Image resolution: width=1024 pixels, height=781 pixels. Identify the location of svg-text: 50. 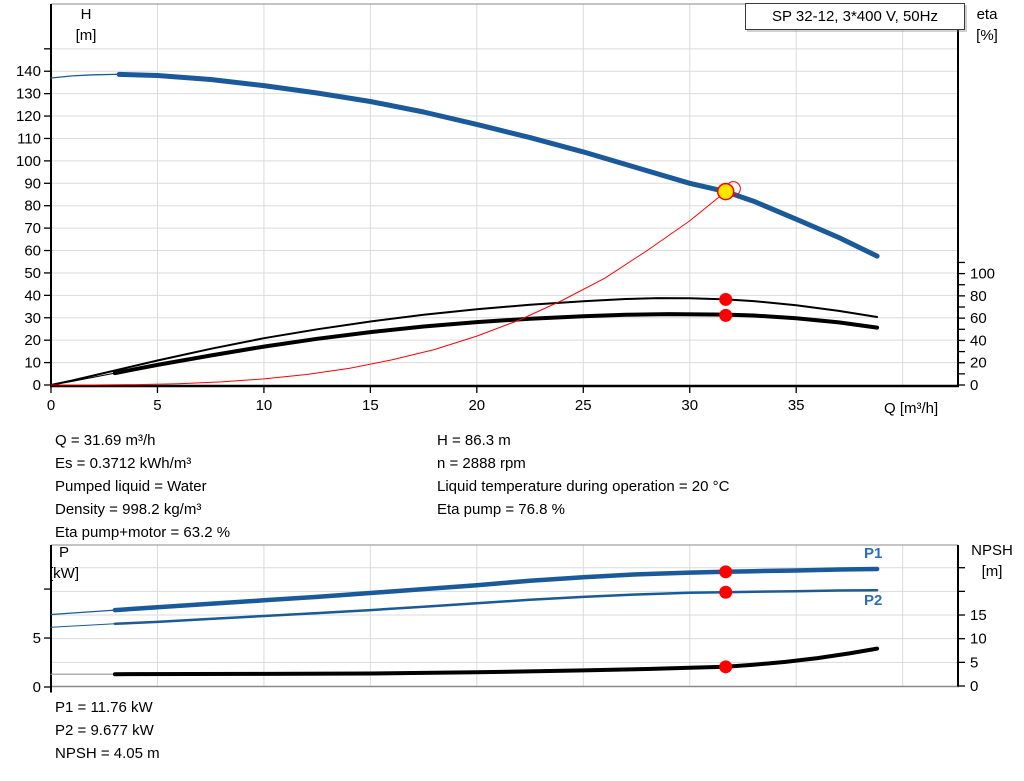
(32, 273).